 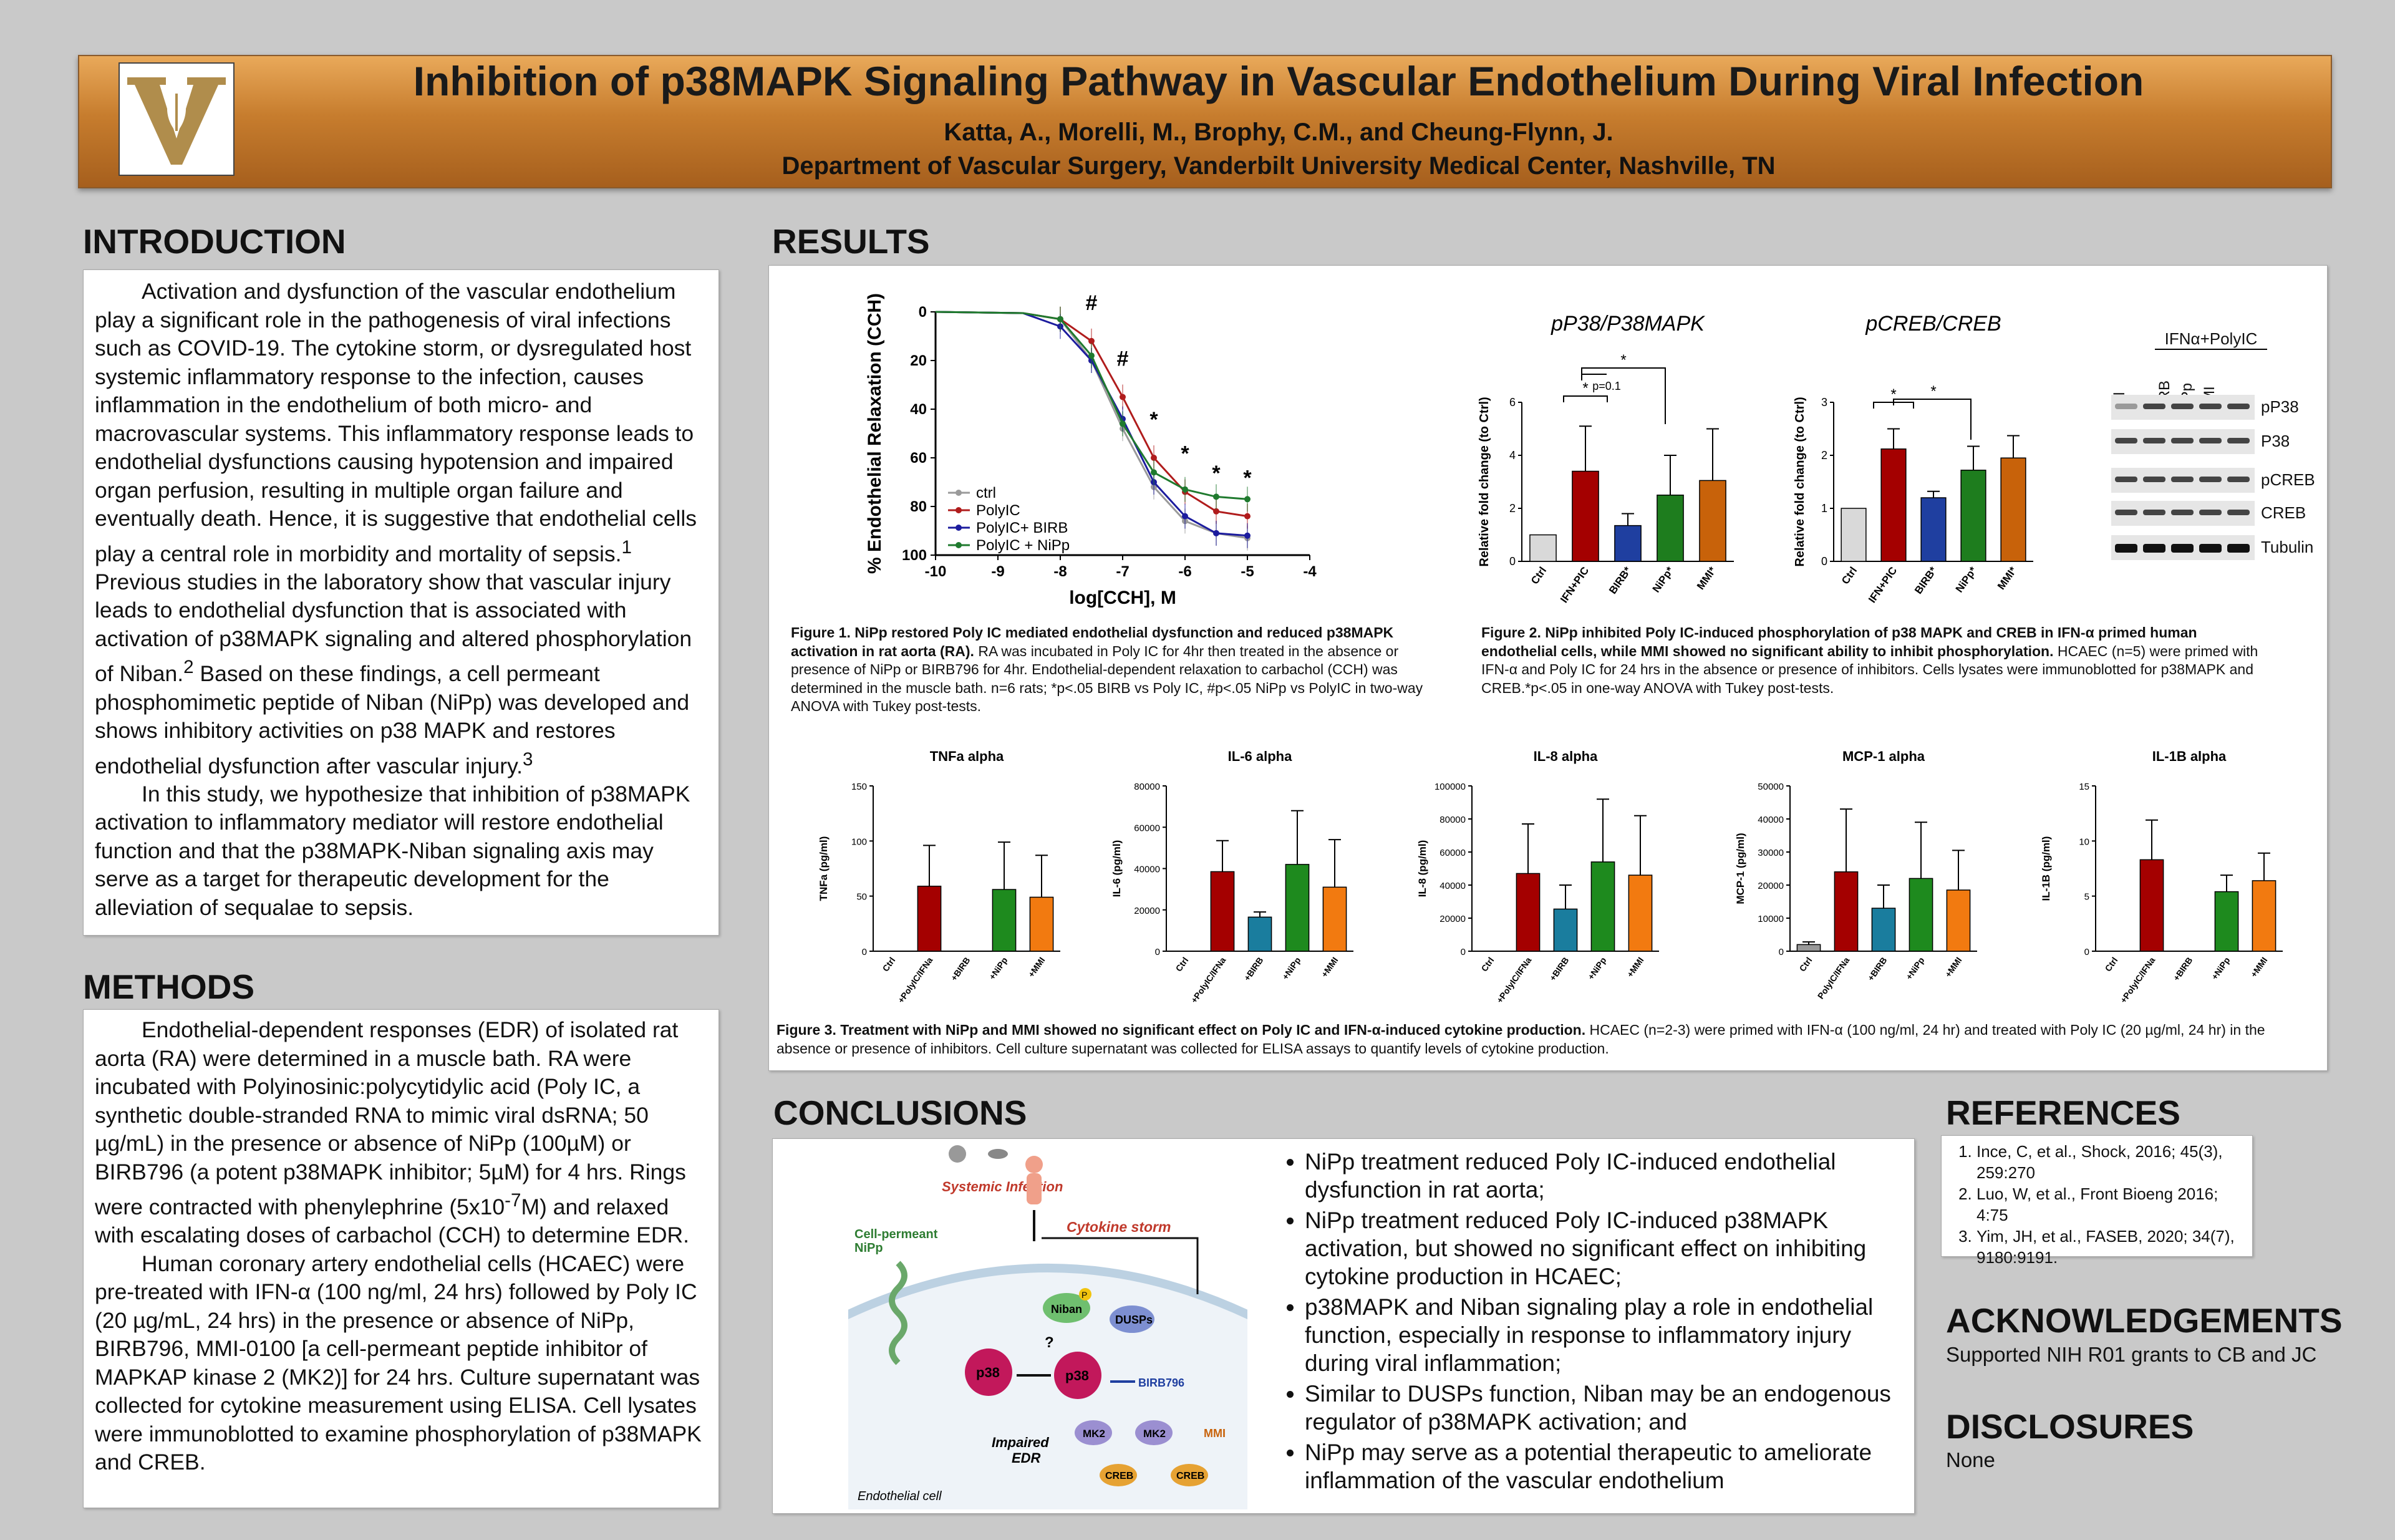 I want to click on disclosures-text: None, so click(x=1970, y=1459).